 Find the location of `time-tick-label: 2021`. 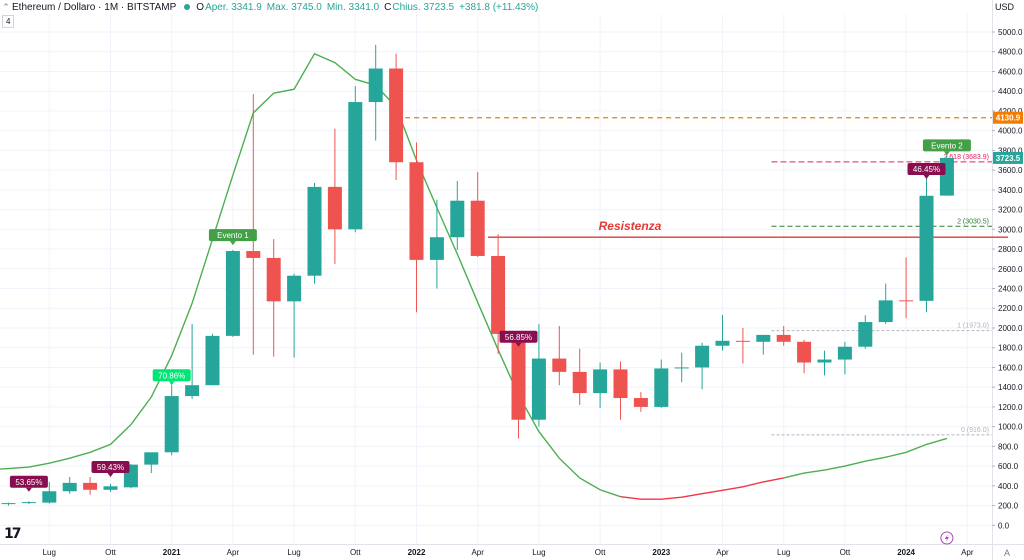

time-tick-label: 2021 is located at coordinates (172, 552).